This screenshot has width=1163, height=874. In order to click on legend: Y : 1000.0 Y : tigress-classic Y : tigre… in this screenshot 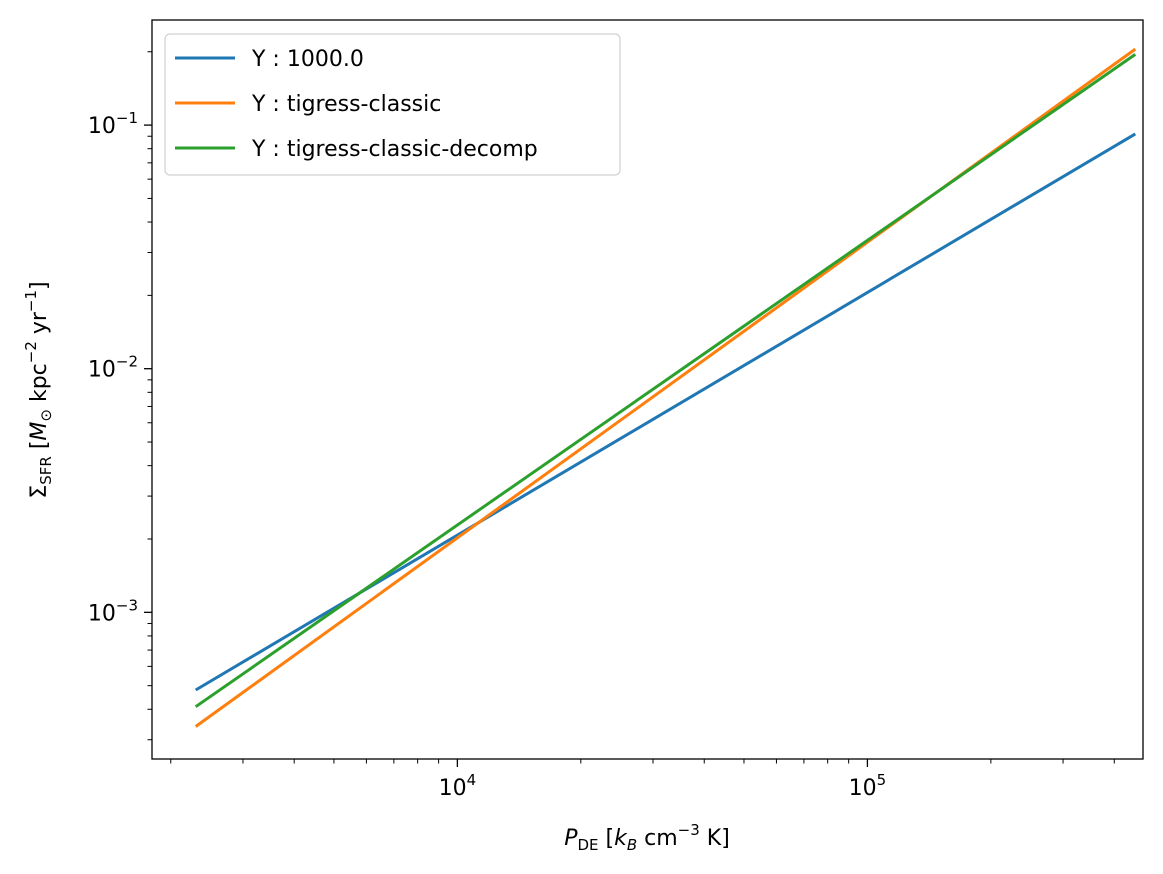, I will do `click(392, 104)`.